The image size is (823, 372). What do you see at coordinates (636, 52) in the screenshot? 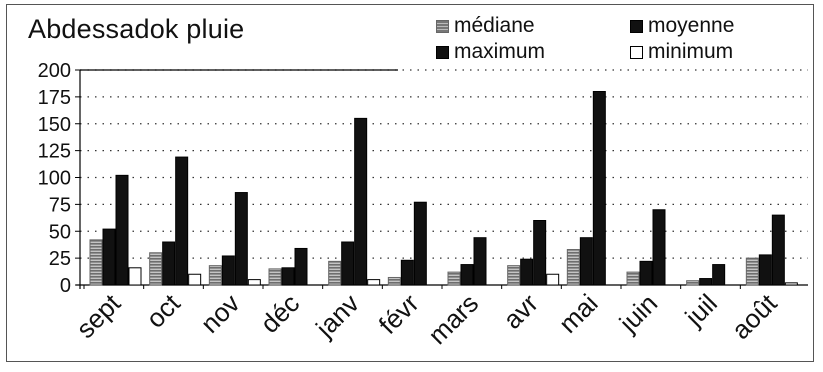
I see `legend-swatch-minimum` at bounding box center [636, 52].